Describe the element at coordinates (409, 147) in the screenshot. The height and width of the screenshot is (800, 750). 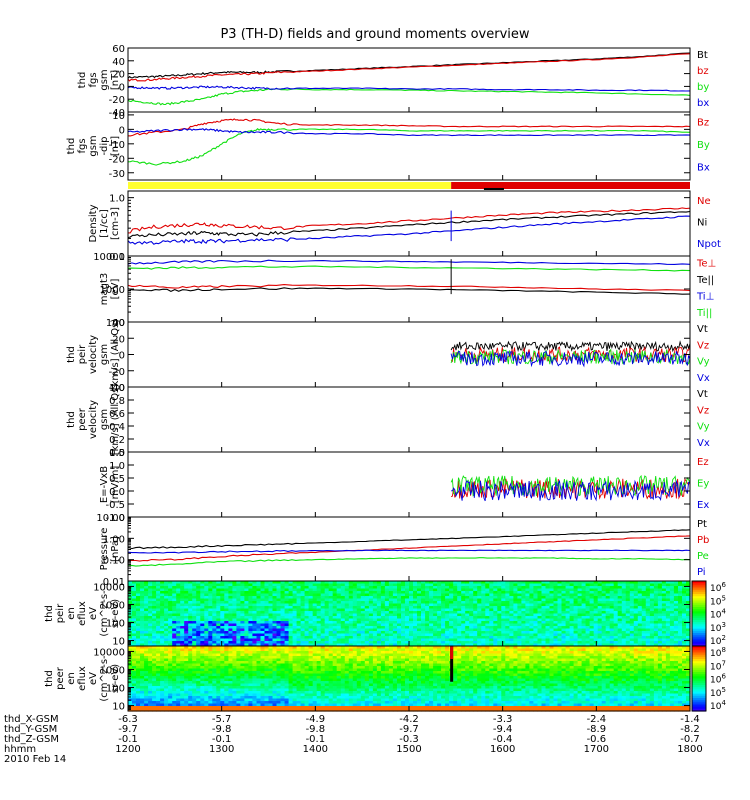
I see `series-fgs_dsl-By` at that location.